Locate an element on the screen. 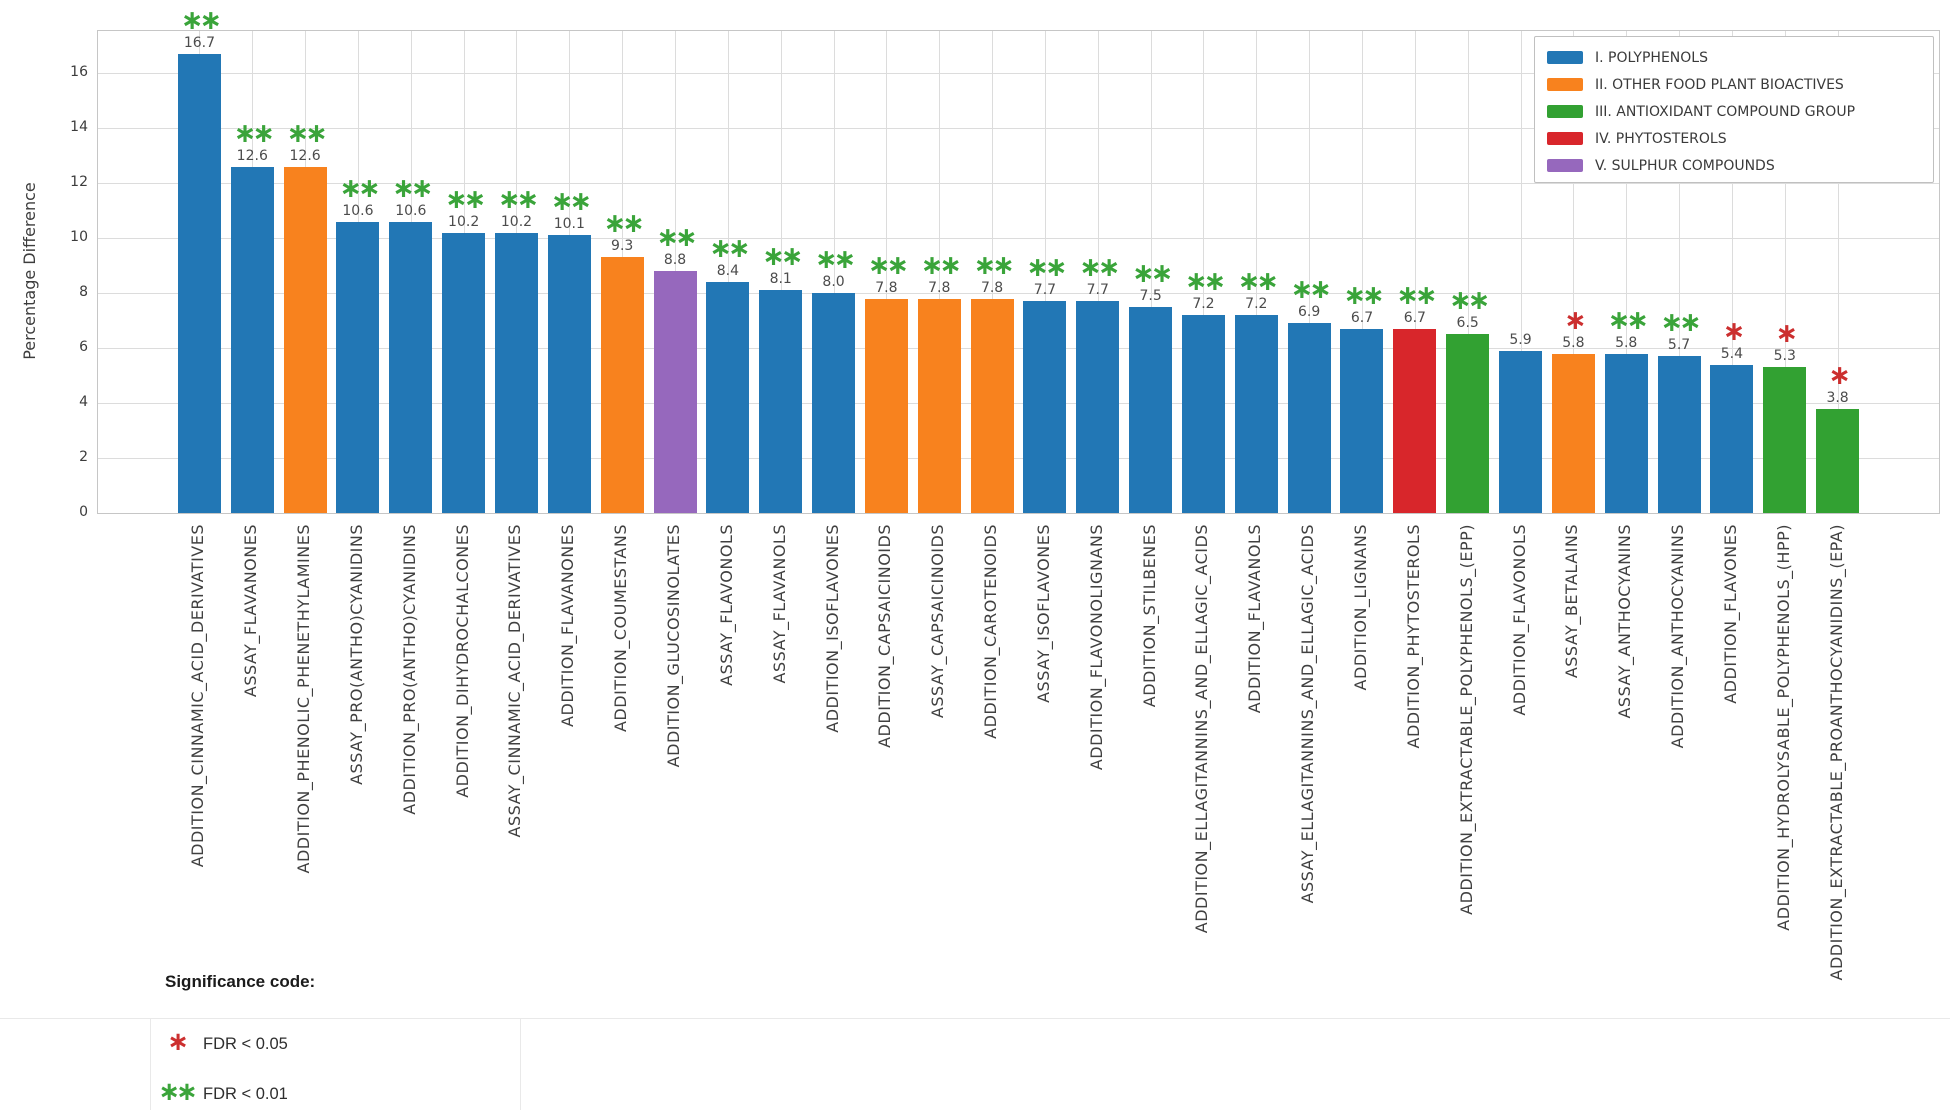  x-category-label: ADDITION_PHYTOSTEROLS is located at coordinates (1413, 636).